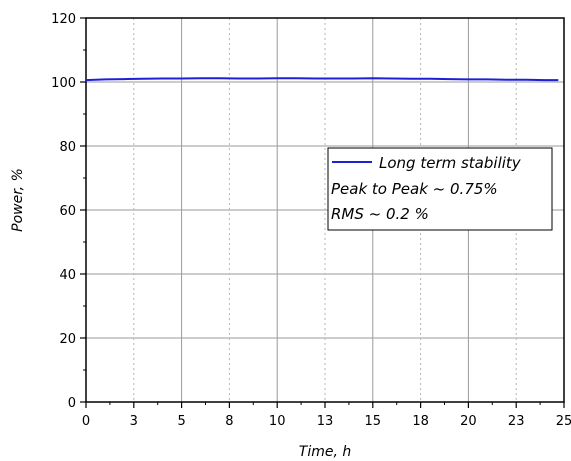 Image resolution: width=571 pixels, height=461 pixels. I want to click on x-tick-label: 20, so click(468, 421).